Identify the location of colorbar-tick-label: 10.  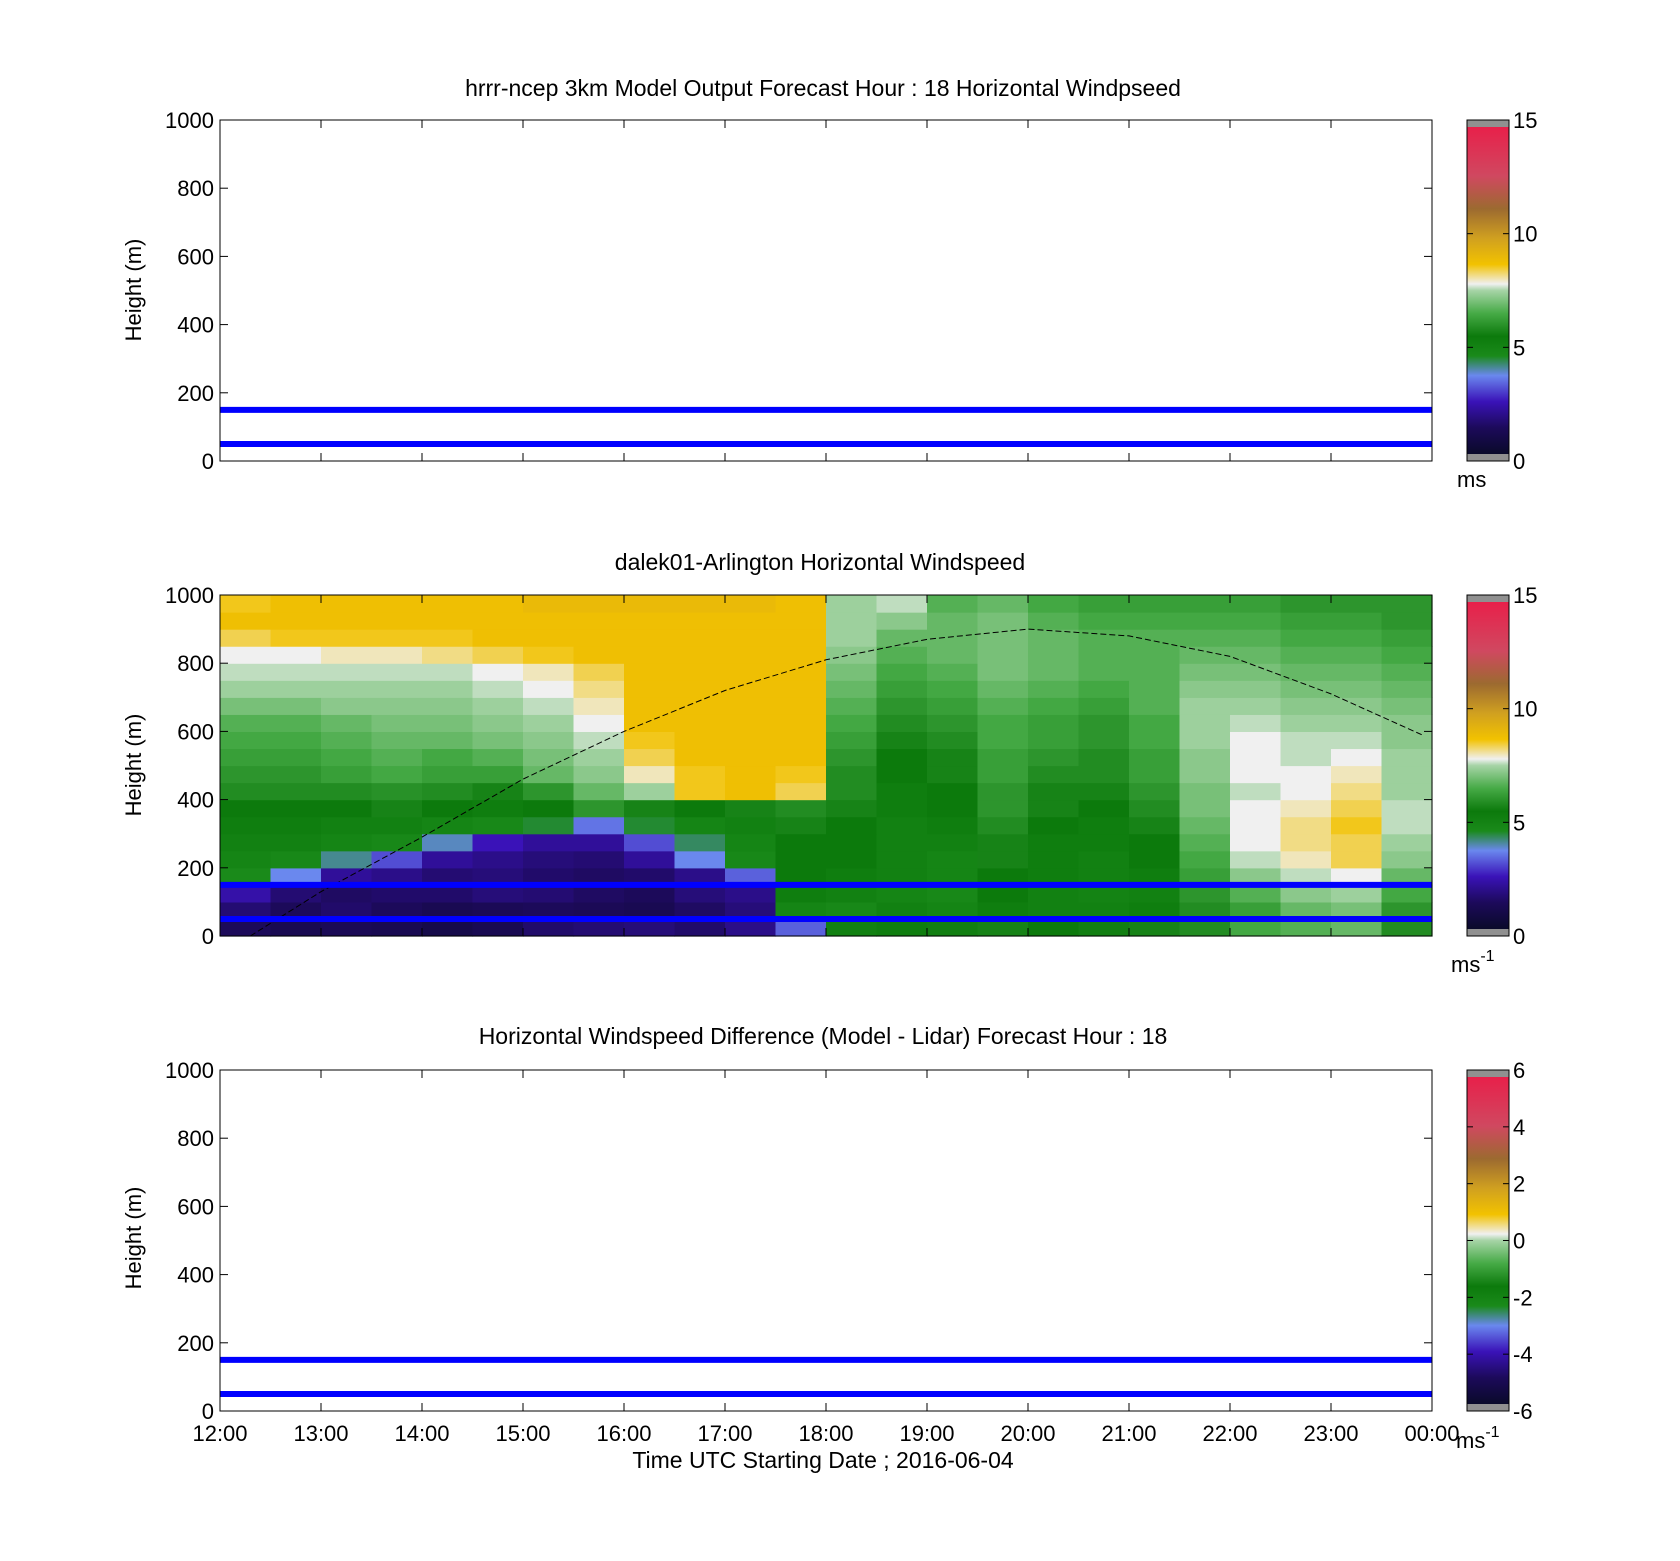
(1525, 709).